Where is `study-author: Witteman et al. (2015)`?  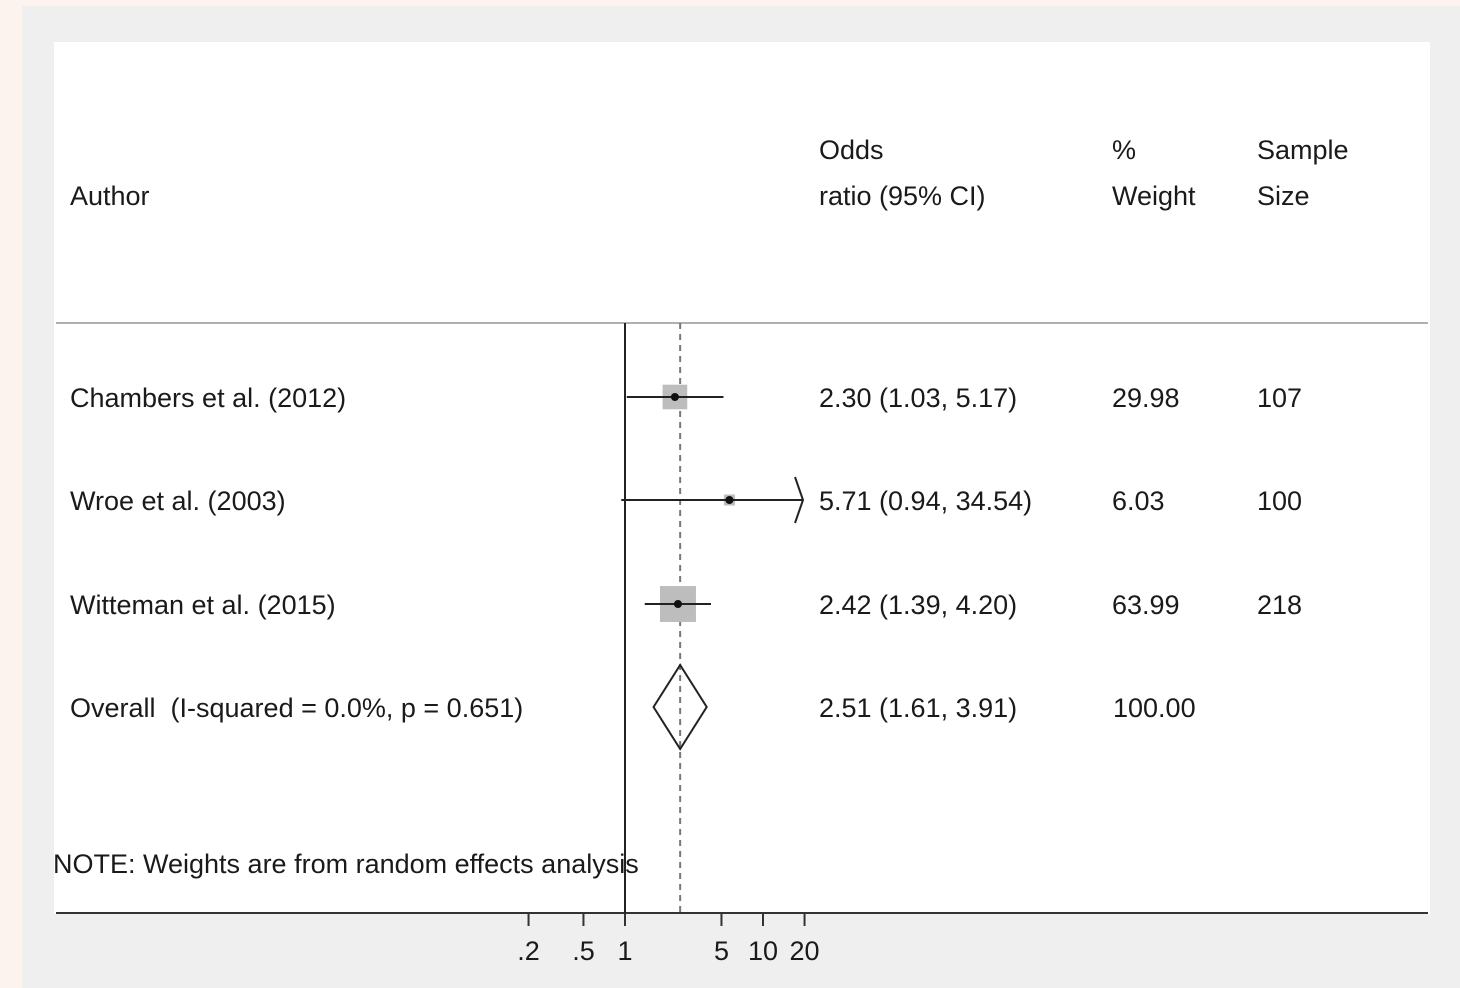
study-author: Witteman et al. (2015) is located at coordinates (203, 605).